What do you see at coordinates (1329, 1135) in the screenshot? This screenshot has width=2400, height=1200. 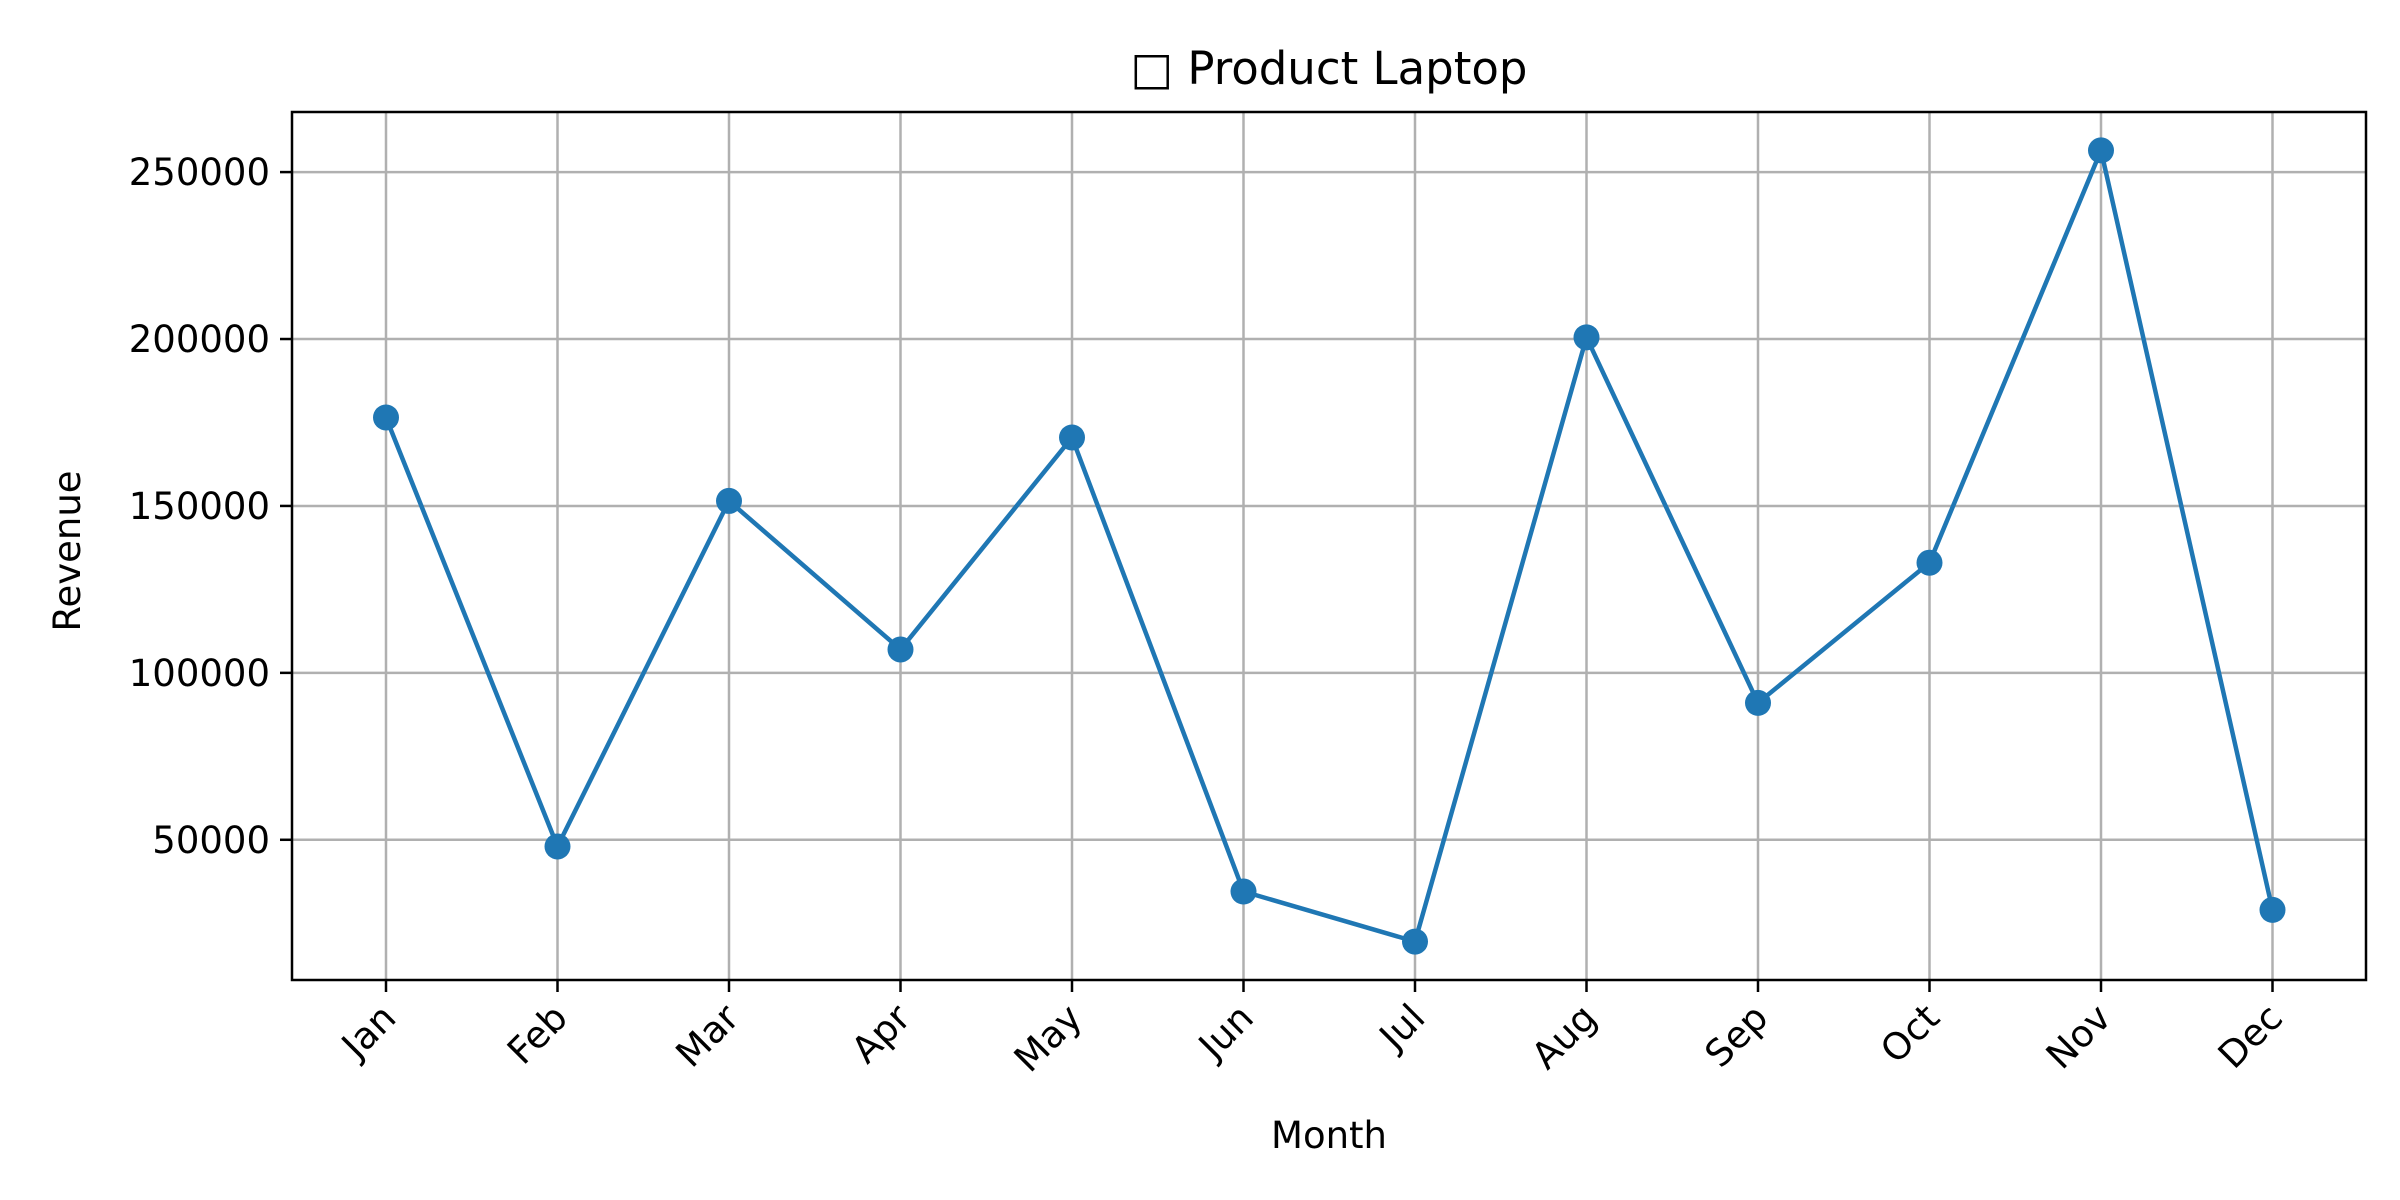 I see `x-axis-label: Month` at bounding box center [1329, 1135].